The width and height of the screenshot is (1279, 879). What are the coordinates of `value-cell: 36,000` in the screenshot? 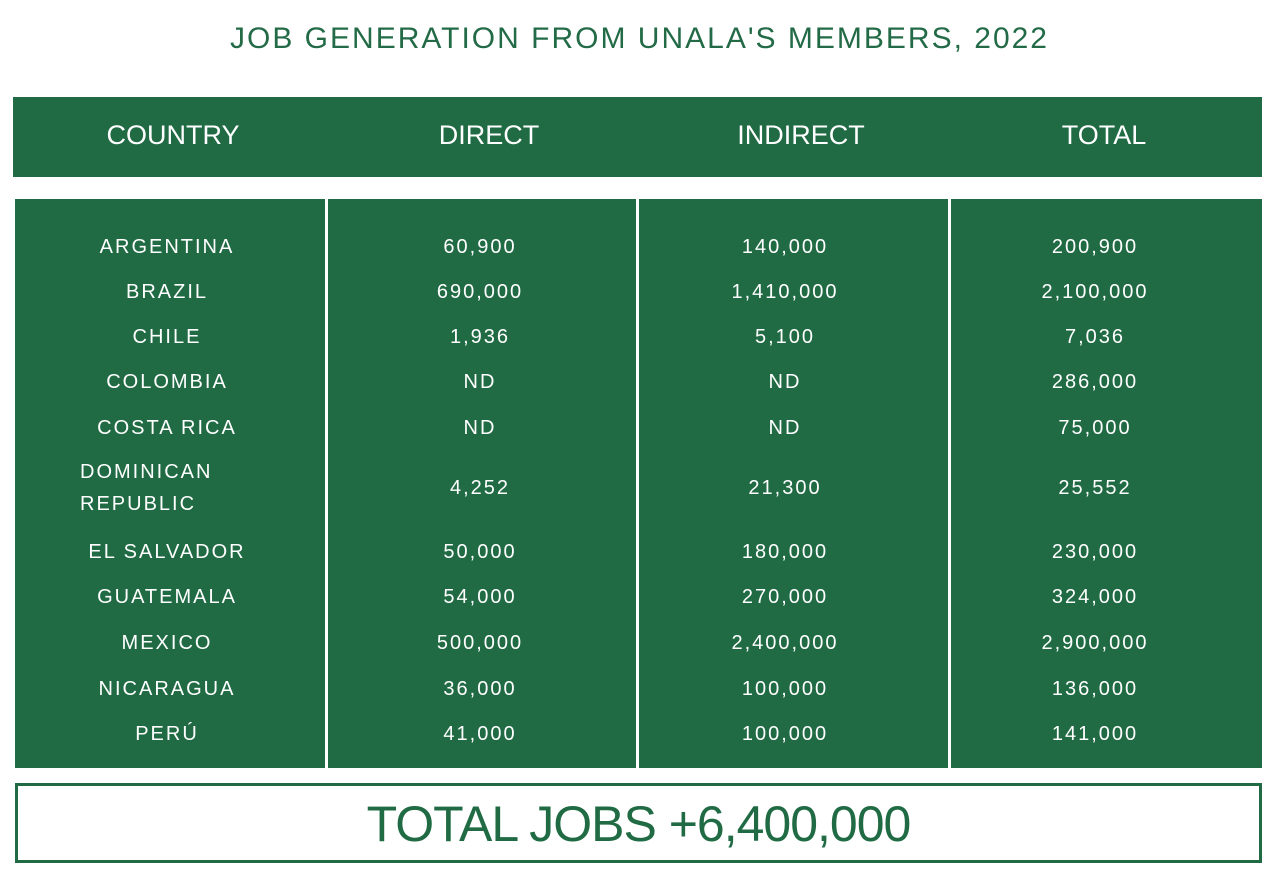 It's located at (480, 689).